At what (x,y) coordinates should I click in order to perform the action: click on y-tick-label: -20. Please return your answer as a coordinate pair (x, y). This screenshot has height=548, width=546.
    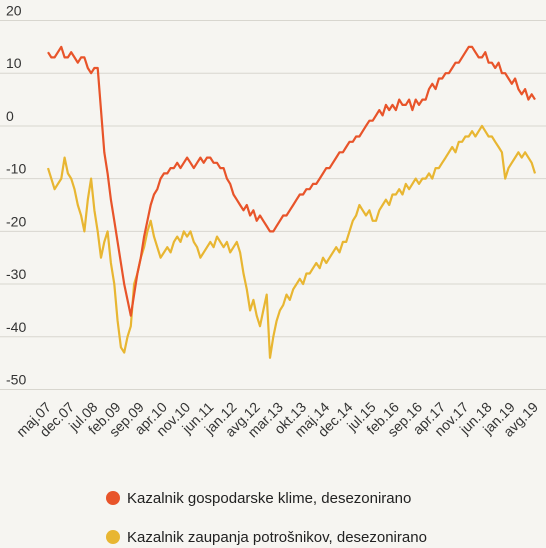
    Looking at the image, I should click on (16, 221).